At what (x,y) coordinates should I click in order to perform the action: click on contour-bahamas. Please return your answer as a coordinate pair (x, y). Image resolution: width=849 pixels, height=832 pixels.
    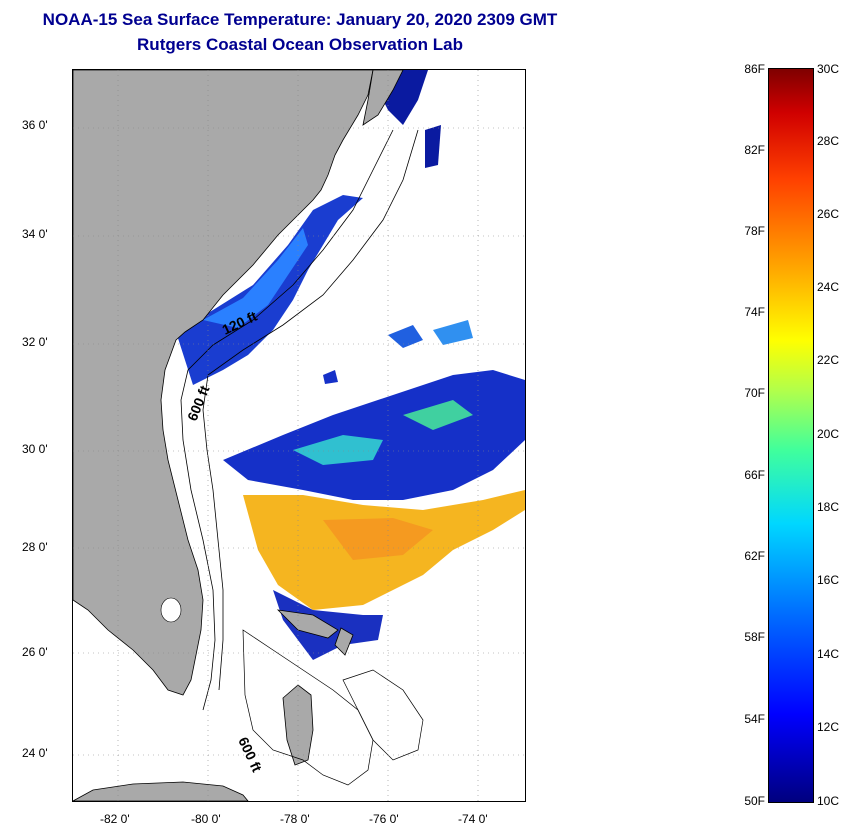
    Looking at the image, I should click on (308, 707).